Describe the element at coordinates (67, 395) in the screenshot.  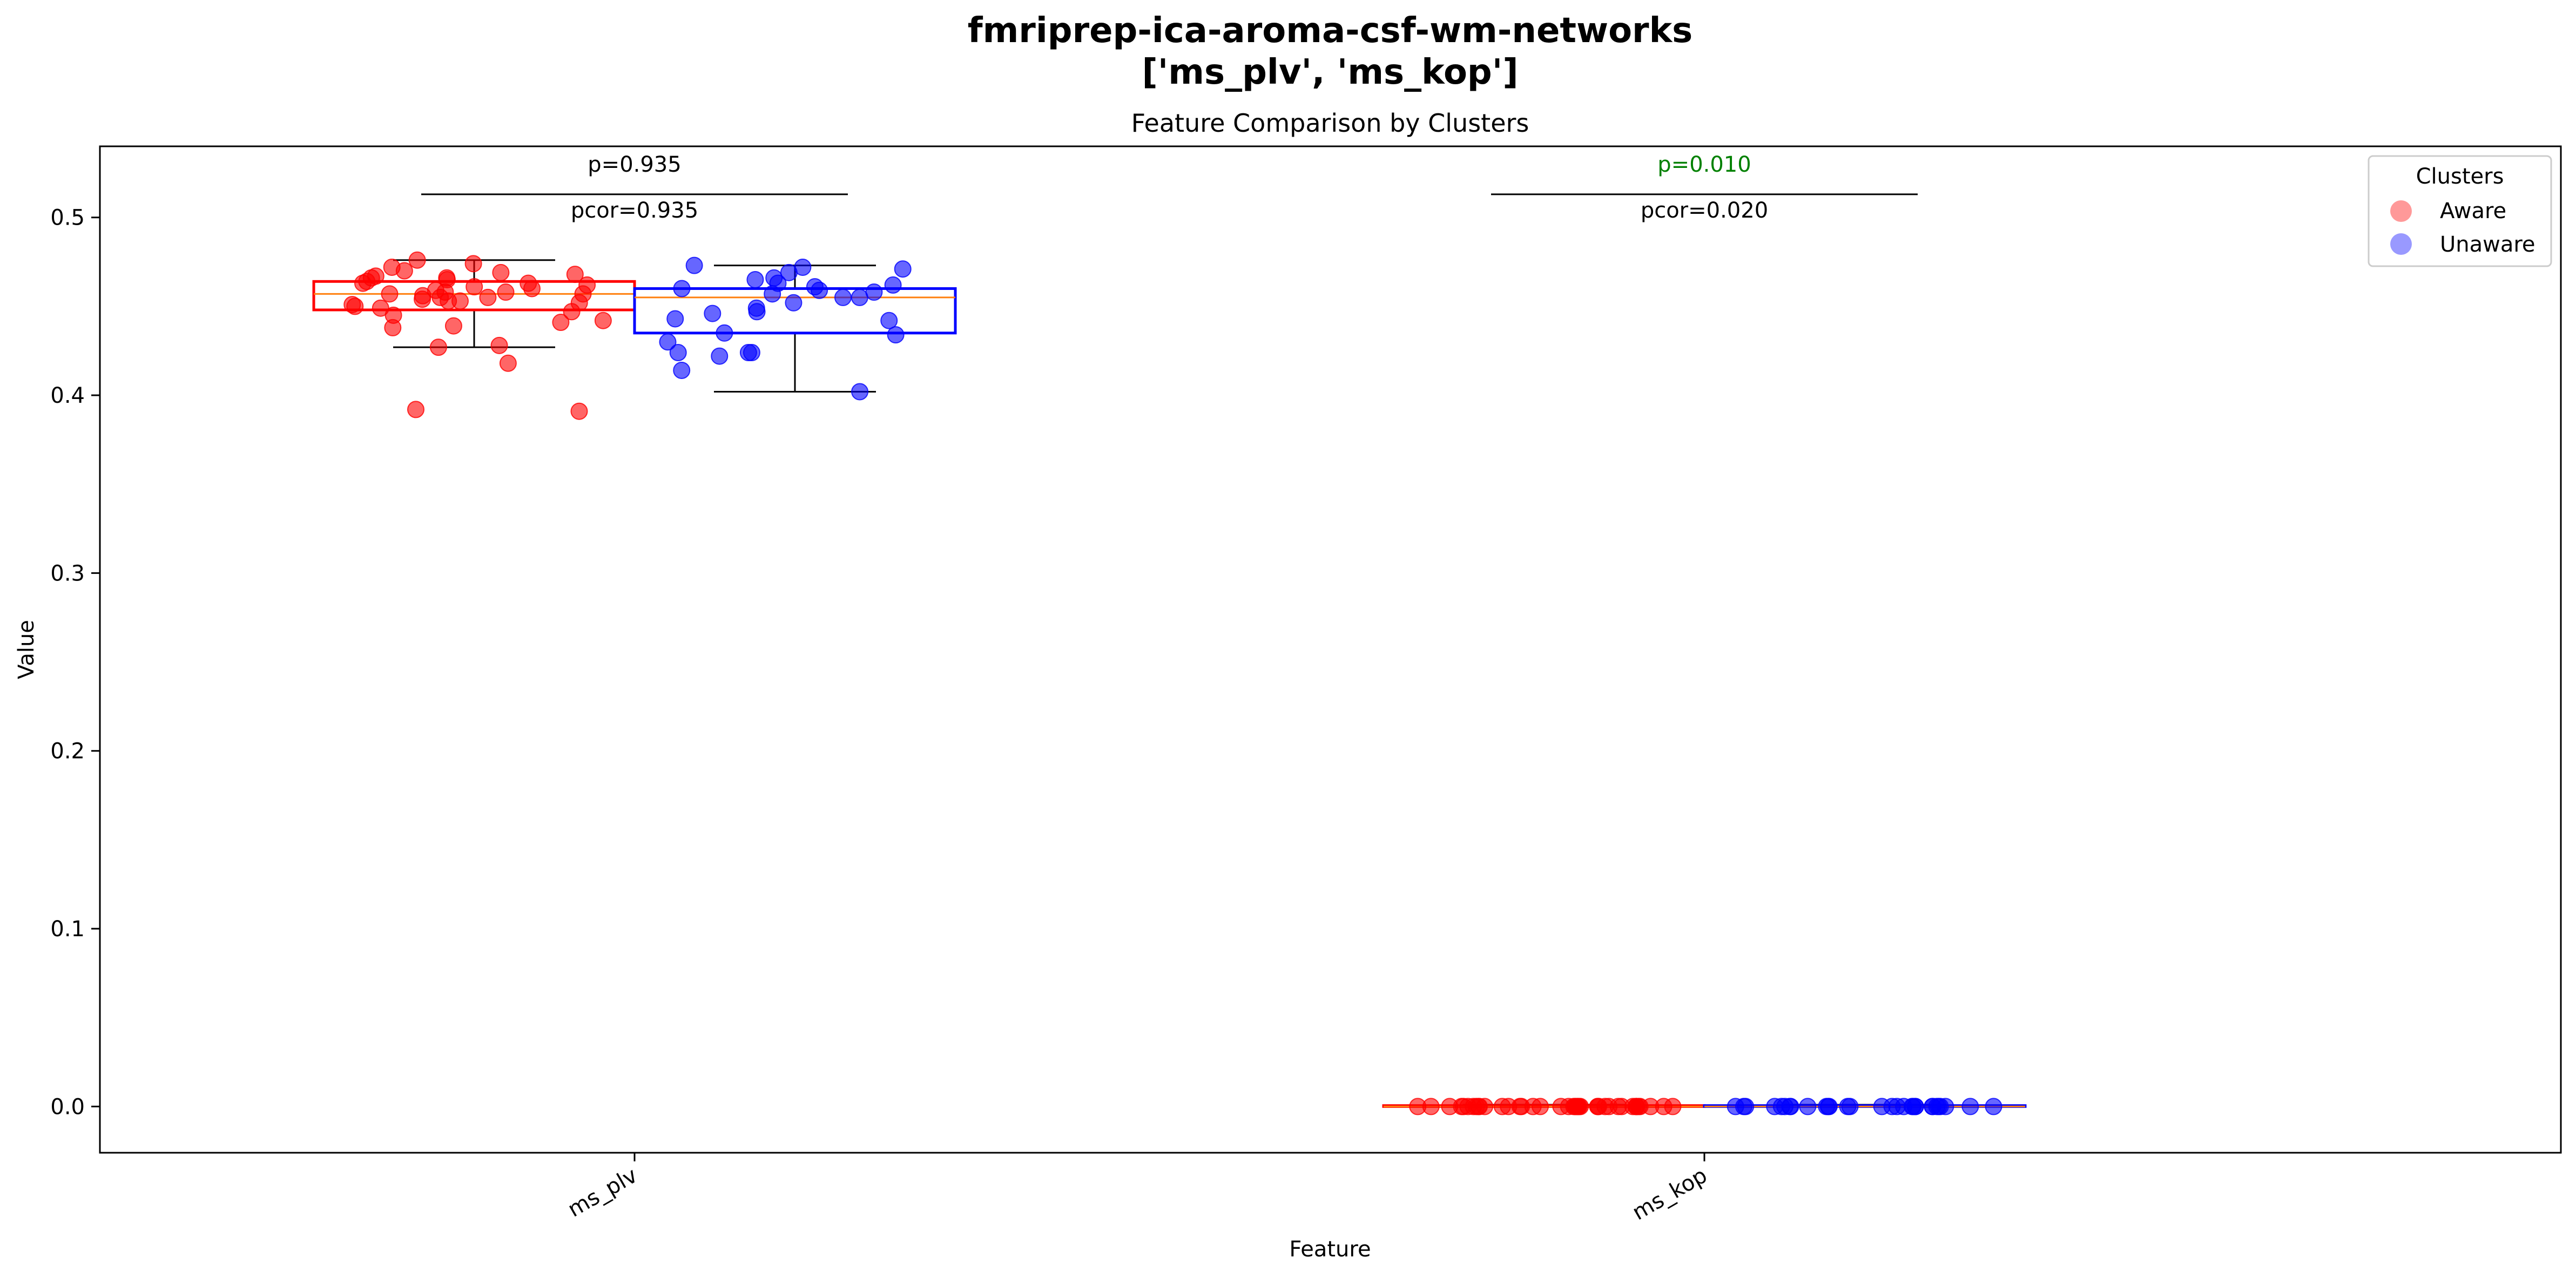
I see `y-tick-label: 0.4` at that location.